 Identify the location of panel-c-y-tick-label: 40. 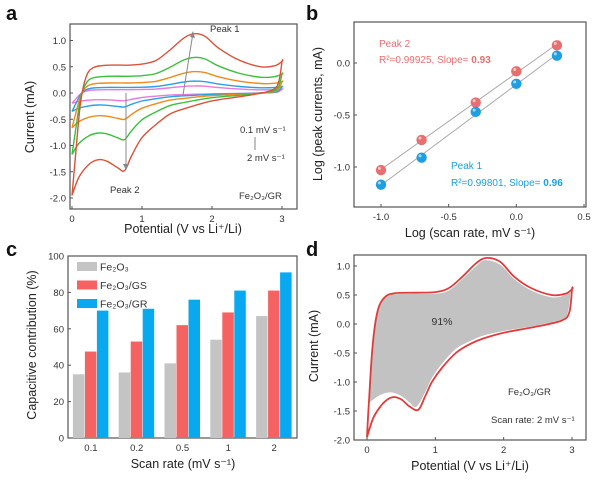
(58, 366).